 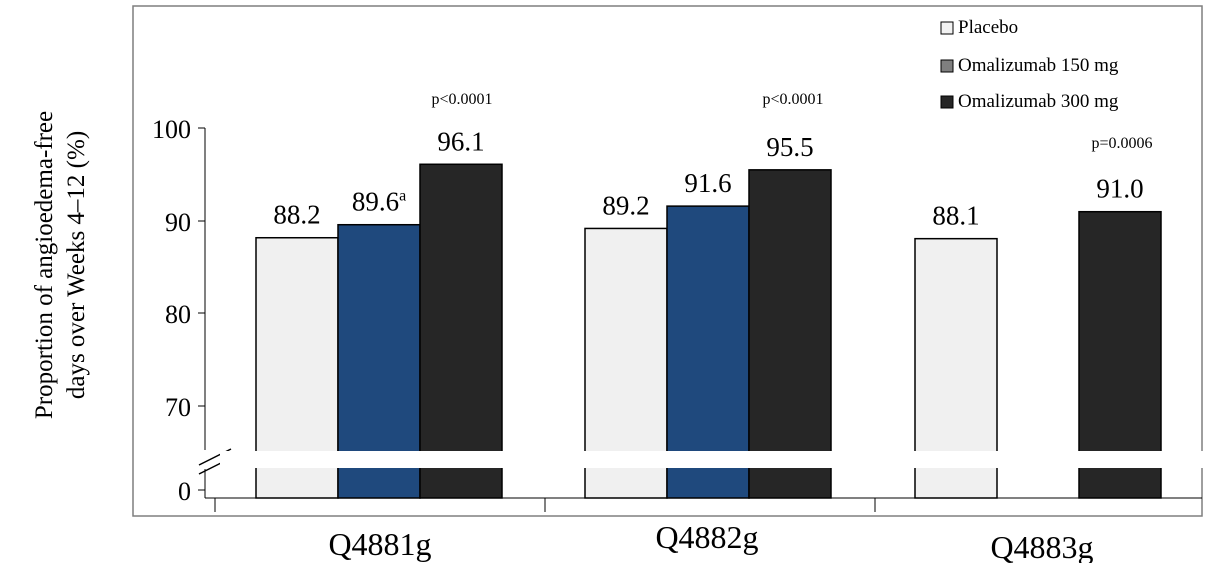 I want to click on legend-label-omalizumab-150: Omalizumab 150 mg, so click(x=1038, y=65).